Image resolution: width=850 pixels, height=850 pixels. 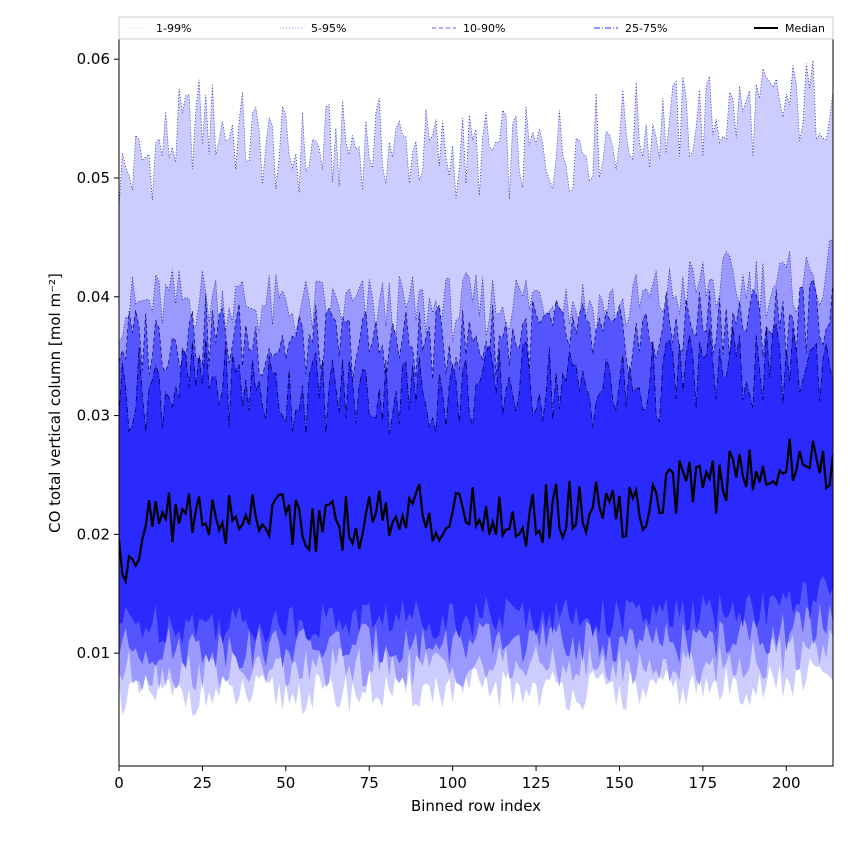 I want to click on x-axis-ticks: 0 25 50 75 100 125 150 175 200, so click(x=457, y=779).